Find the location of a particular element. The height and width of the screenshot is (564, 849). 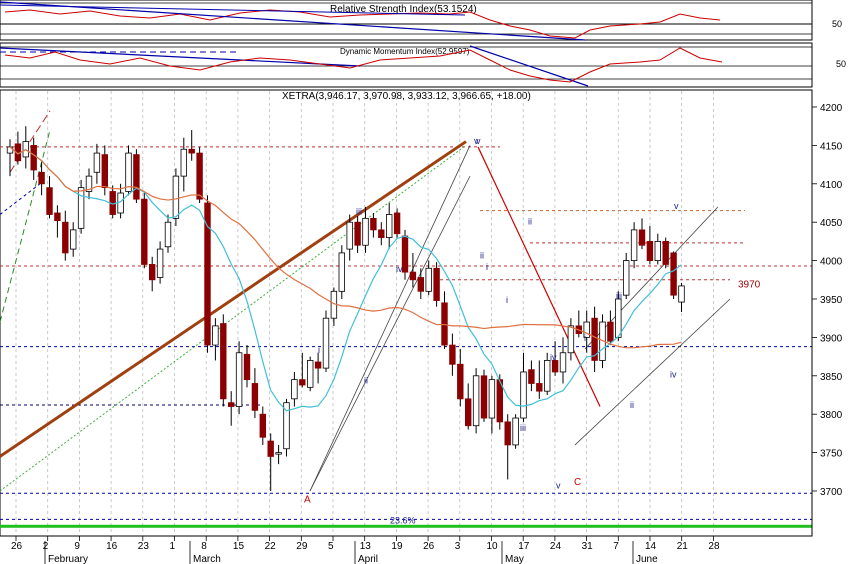

rsi-trendline is located at coordinates (293, 21).